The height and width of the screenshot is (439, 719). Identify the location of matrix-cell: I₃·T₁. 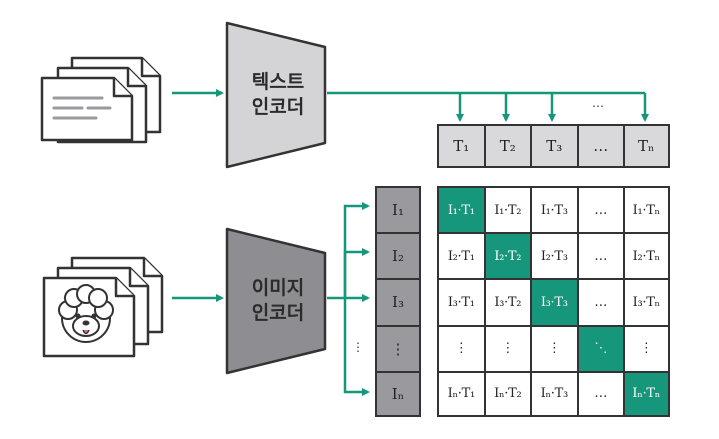
(461, 302).